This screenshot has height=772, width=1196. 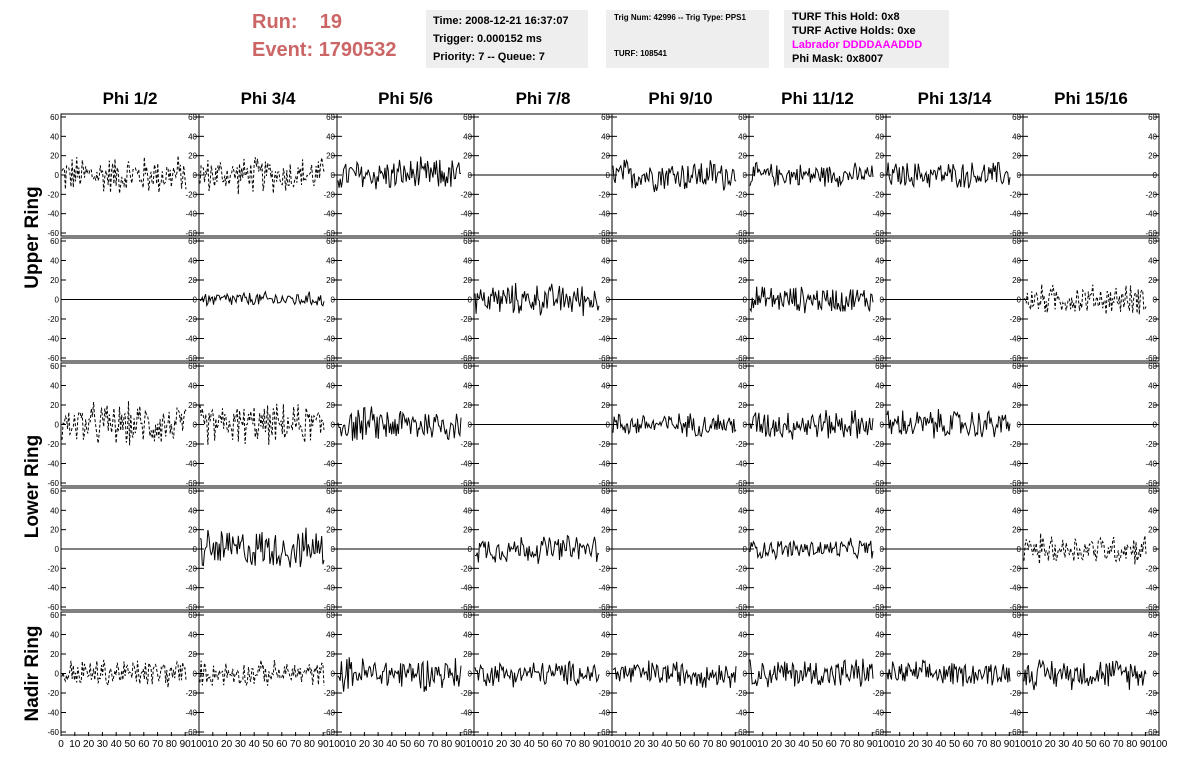 What do you see at coordinates (32, 237) in the screenshot?
I see `ring-label: Upper Ring` at bounding box center [32, 237].